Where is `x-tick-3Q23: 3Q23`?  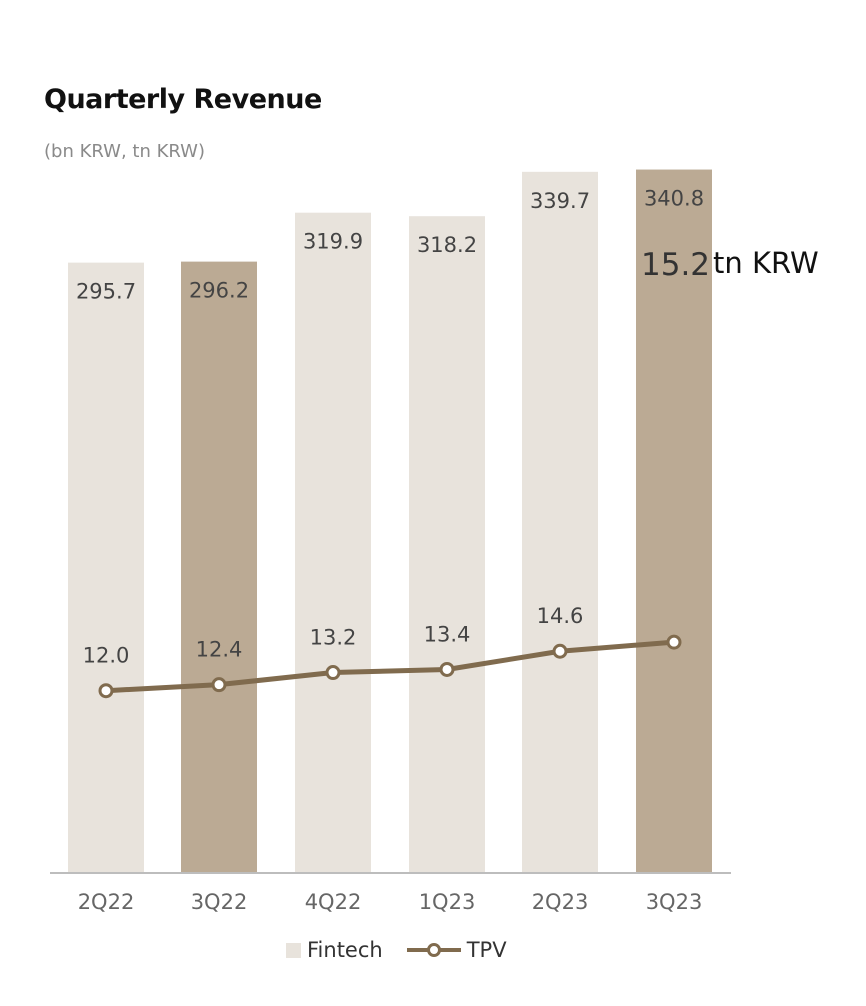 x-tick-3Q23: 3Q23 is located at coordinates (674, 902).